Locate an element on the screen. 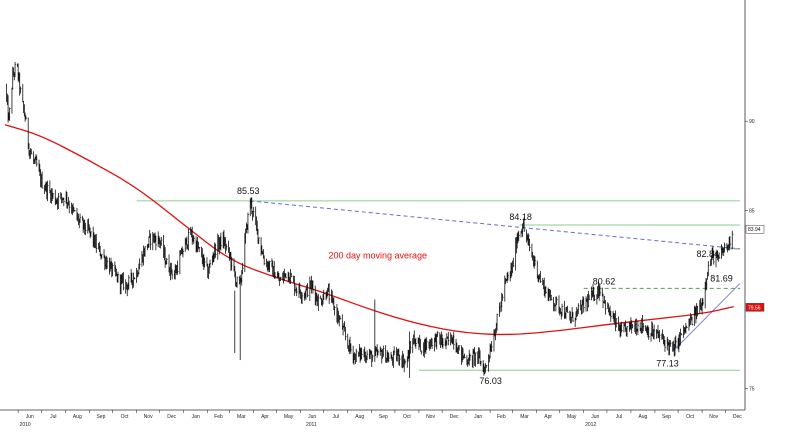 This screenshot has width=803, height=438. x-tick-label: Apr is located at coordinates (548, 417).